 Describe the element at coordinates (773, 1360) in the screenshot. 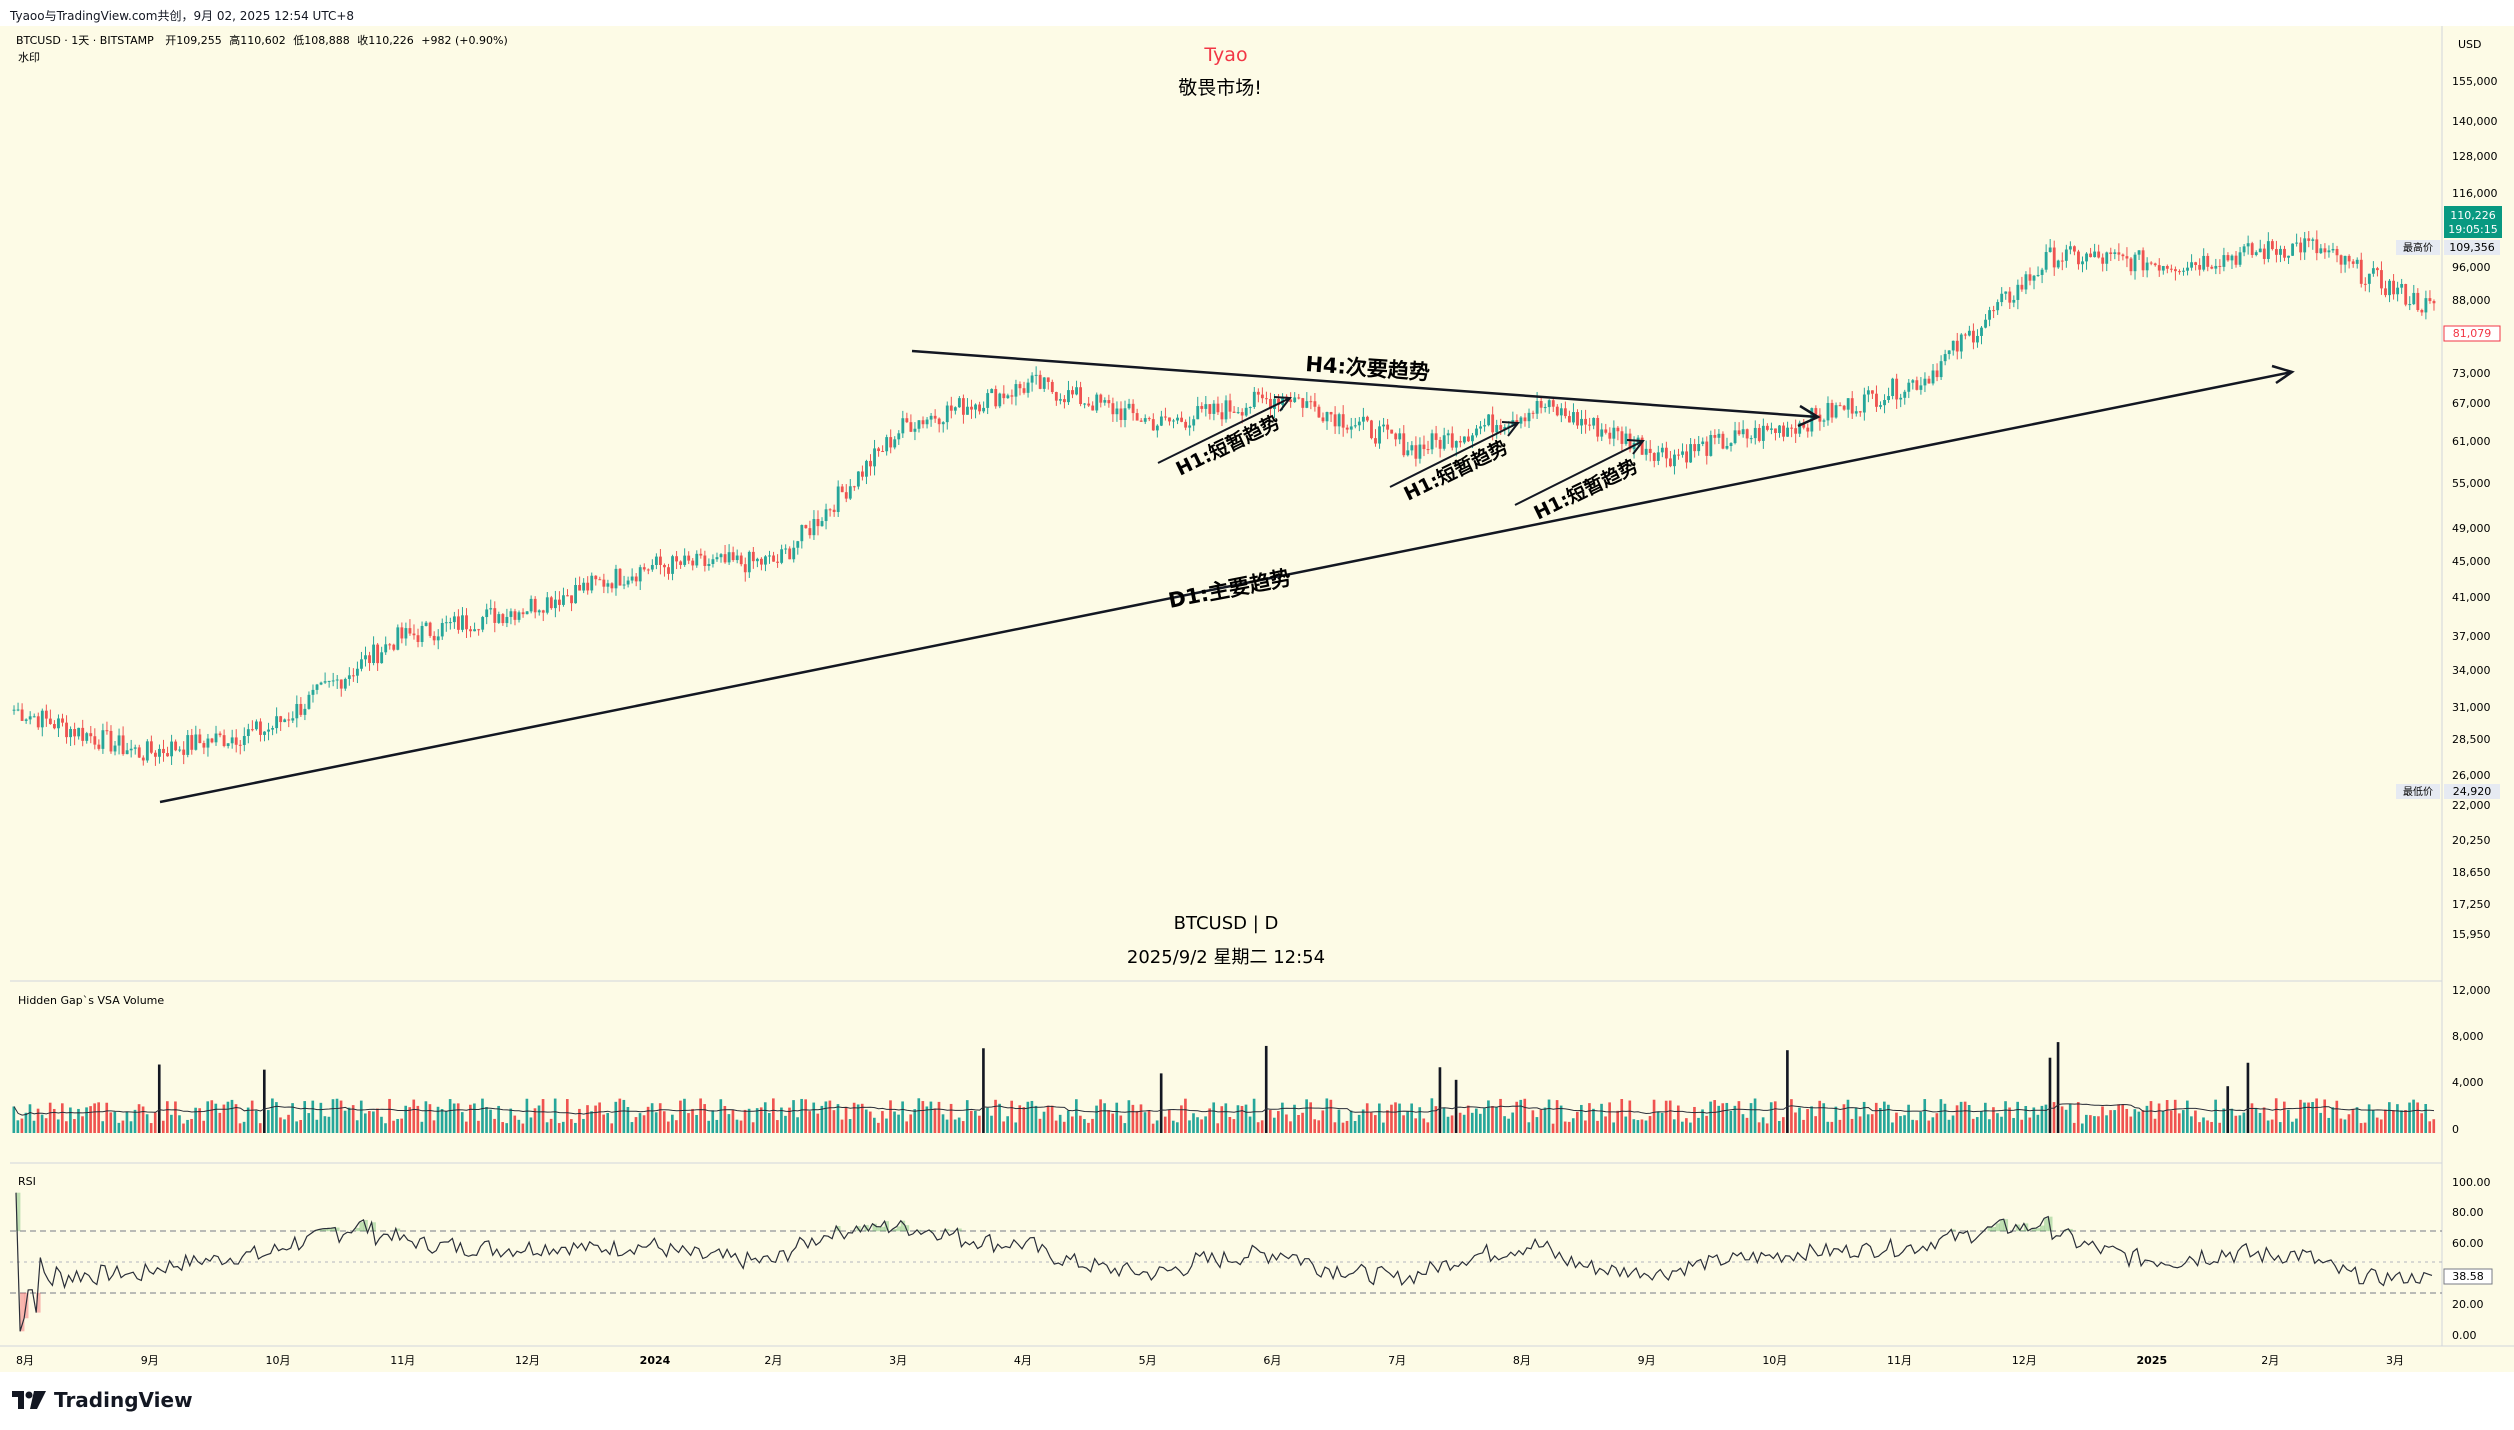

I see `time-label: 2月` at that location.